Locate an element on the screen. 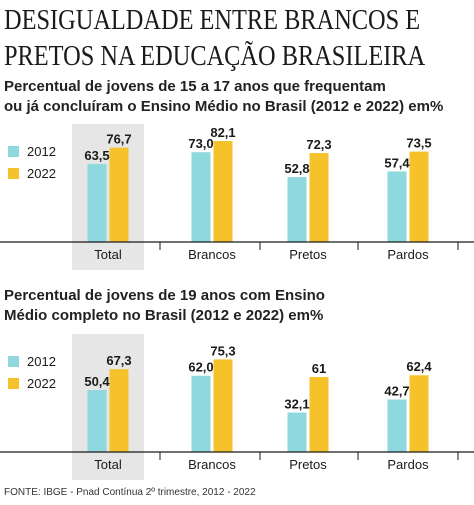 The image size is (474, 505). chart-1-legend-label-2012: 2012 is located at coordinates (41, 151).